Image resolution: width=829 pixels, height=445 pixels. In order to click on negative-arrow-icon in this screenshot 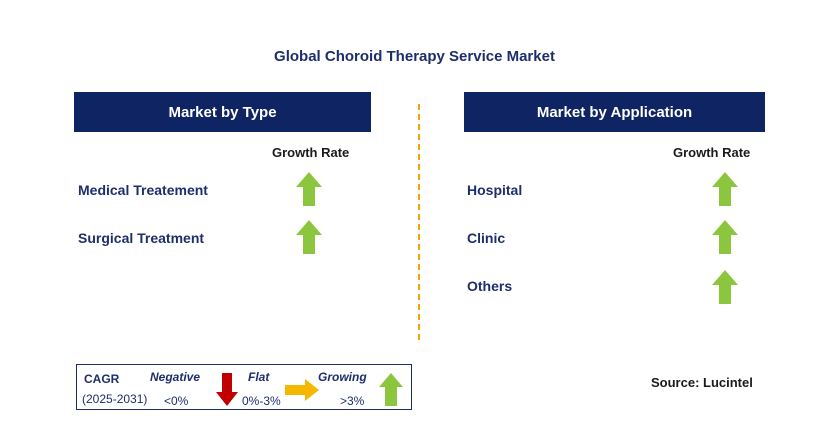, I will do `click(227, 389)`.